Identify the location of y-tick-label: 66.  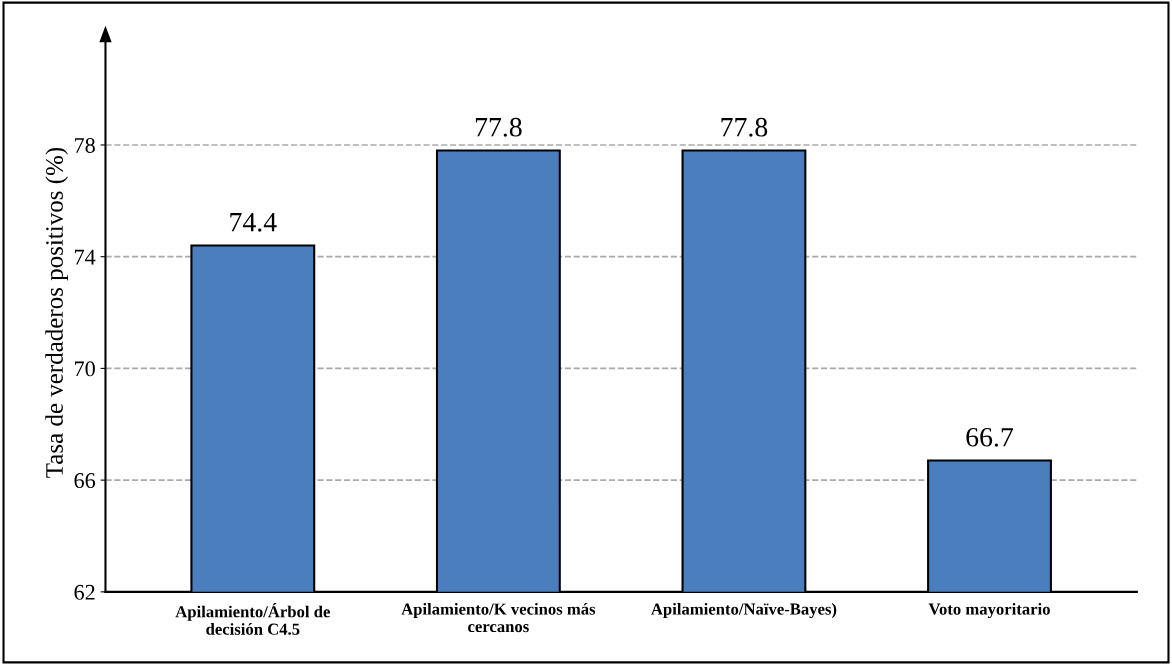
(85, 481).